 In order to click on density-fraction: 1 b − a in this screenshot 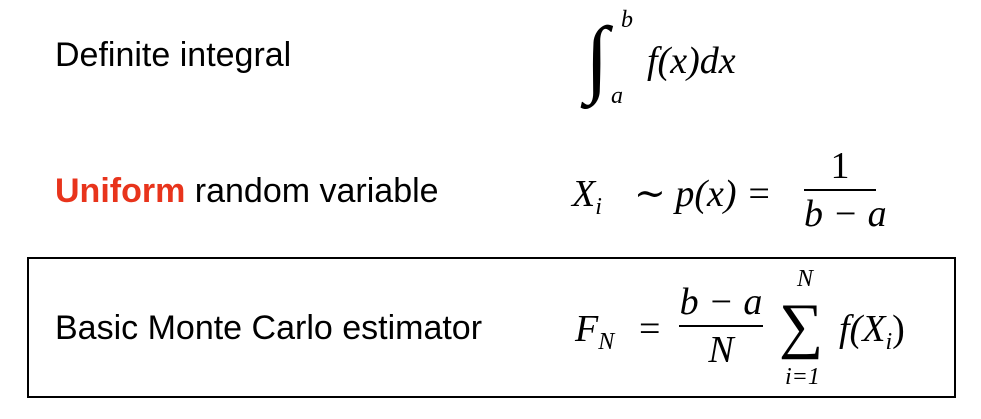, I will do `click(845, 190)`.